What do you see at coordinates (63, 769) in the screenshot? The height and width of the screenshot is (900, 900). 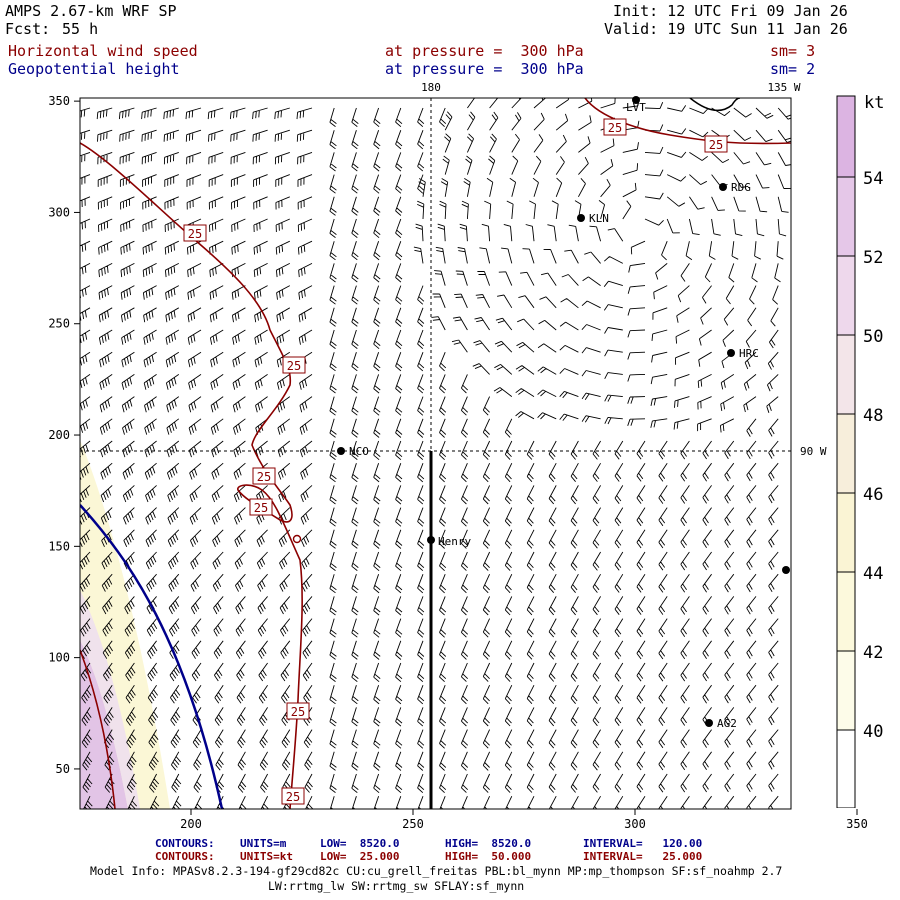 I see `y-tick-label: 50` at bounding box center [63, 769].